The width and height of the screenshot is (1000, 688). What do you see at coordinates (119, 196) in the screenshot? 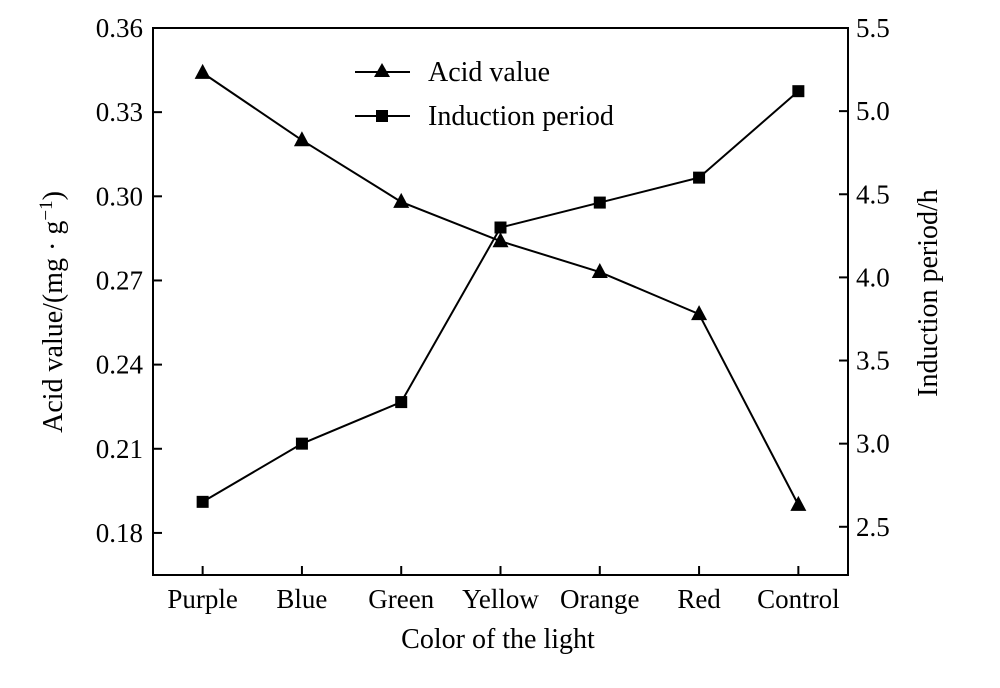
I see `left-y-tick-label: 0.30` at bounding box center [119, 196].